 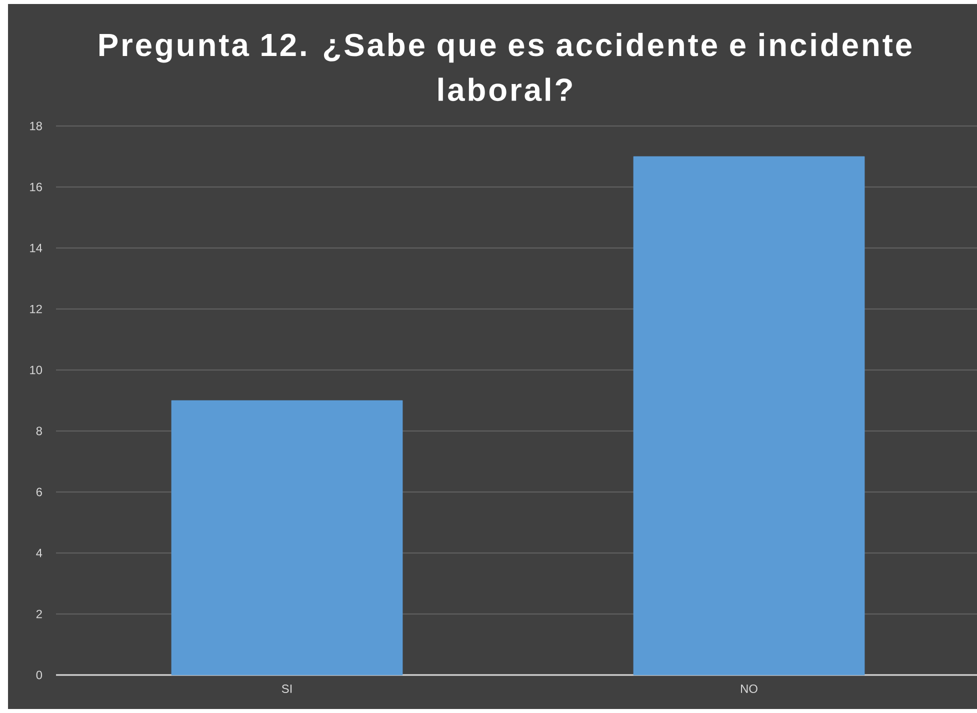 What do you see at coordinates (287, 688) in the screenshot?
I see `x-tick-label: SI` at bounding box center [287, 688].